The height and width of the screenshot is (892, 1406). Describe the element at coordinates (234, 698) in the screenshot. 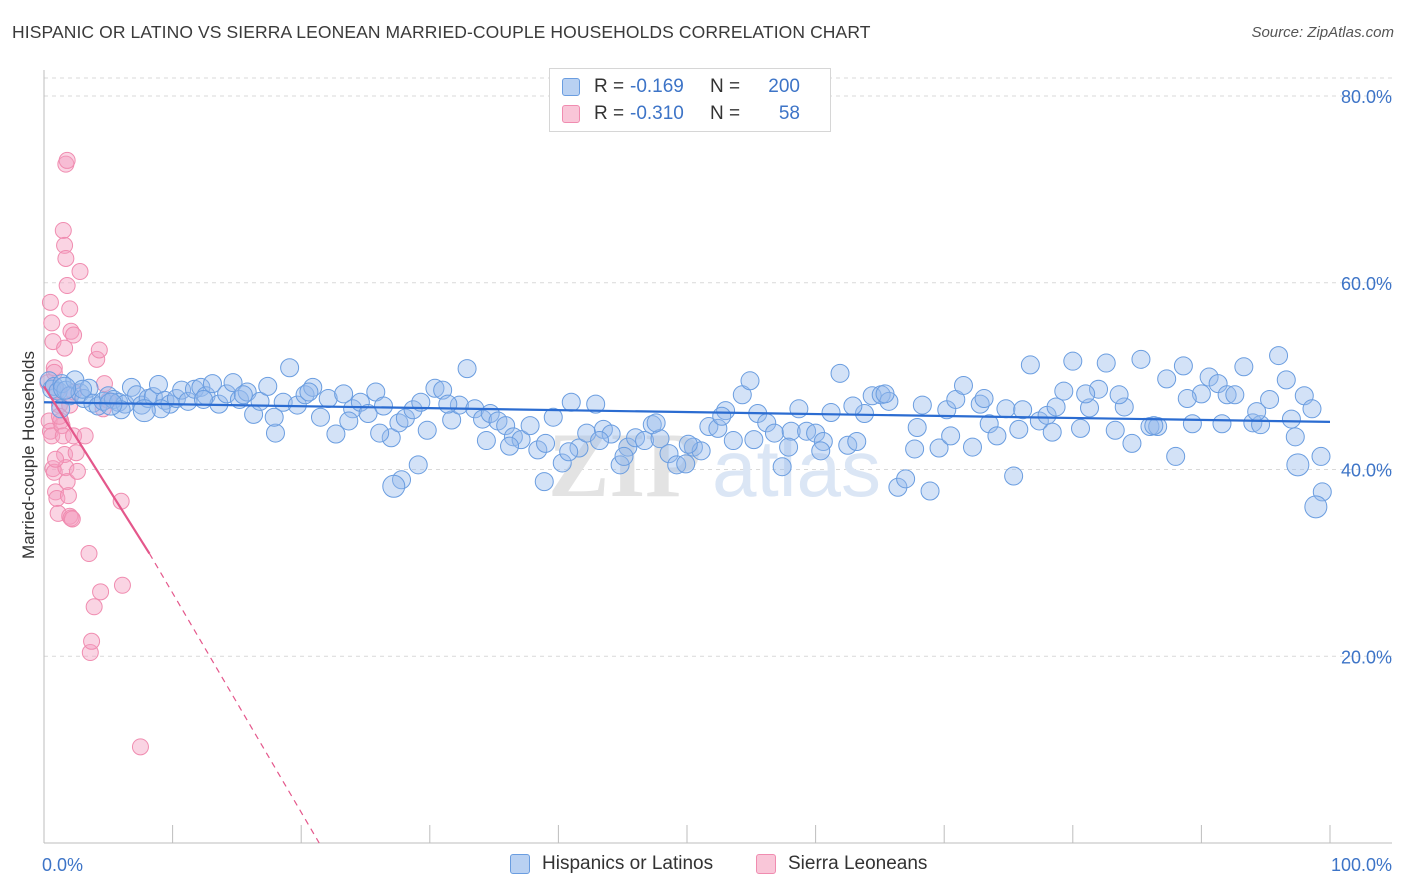

I see `sierra-leoneans-trend-extension` at that location.